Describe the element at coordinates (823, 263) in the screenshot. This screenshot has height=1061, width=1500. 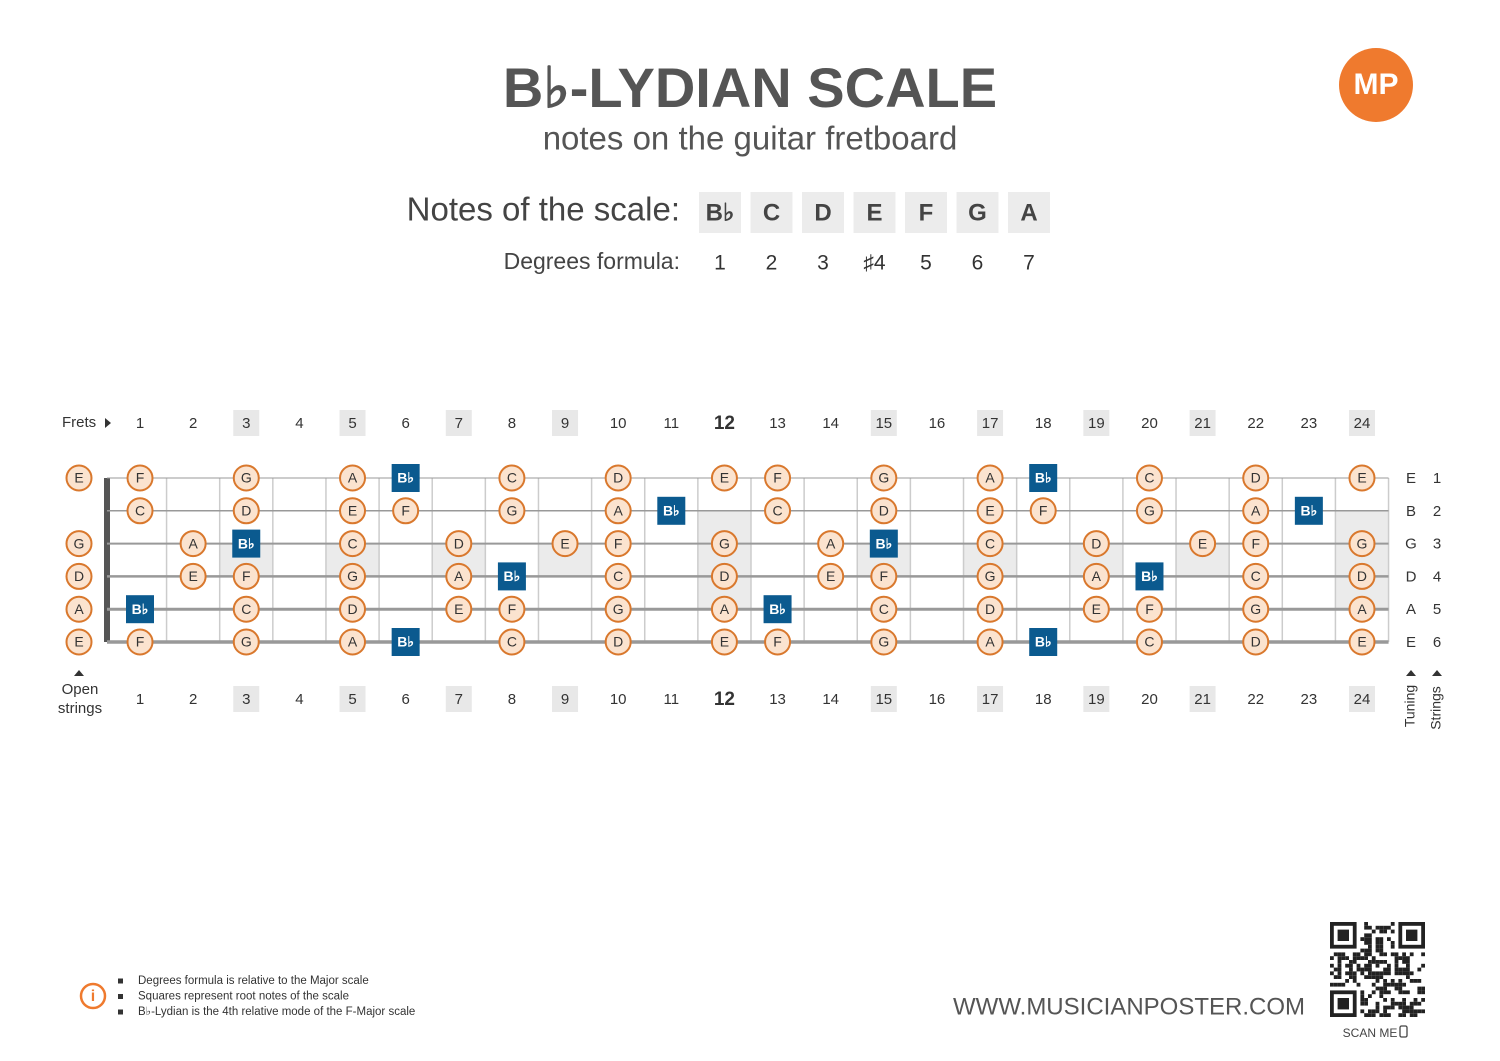
I see `degree: 3` at that location.